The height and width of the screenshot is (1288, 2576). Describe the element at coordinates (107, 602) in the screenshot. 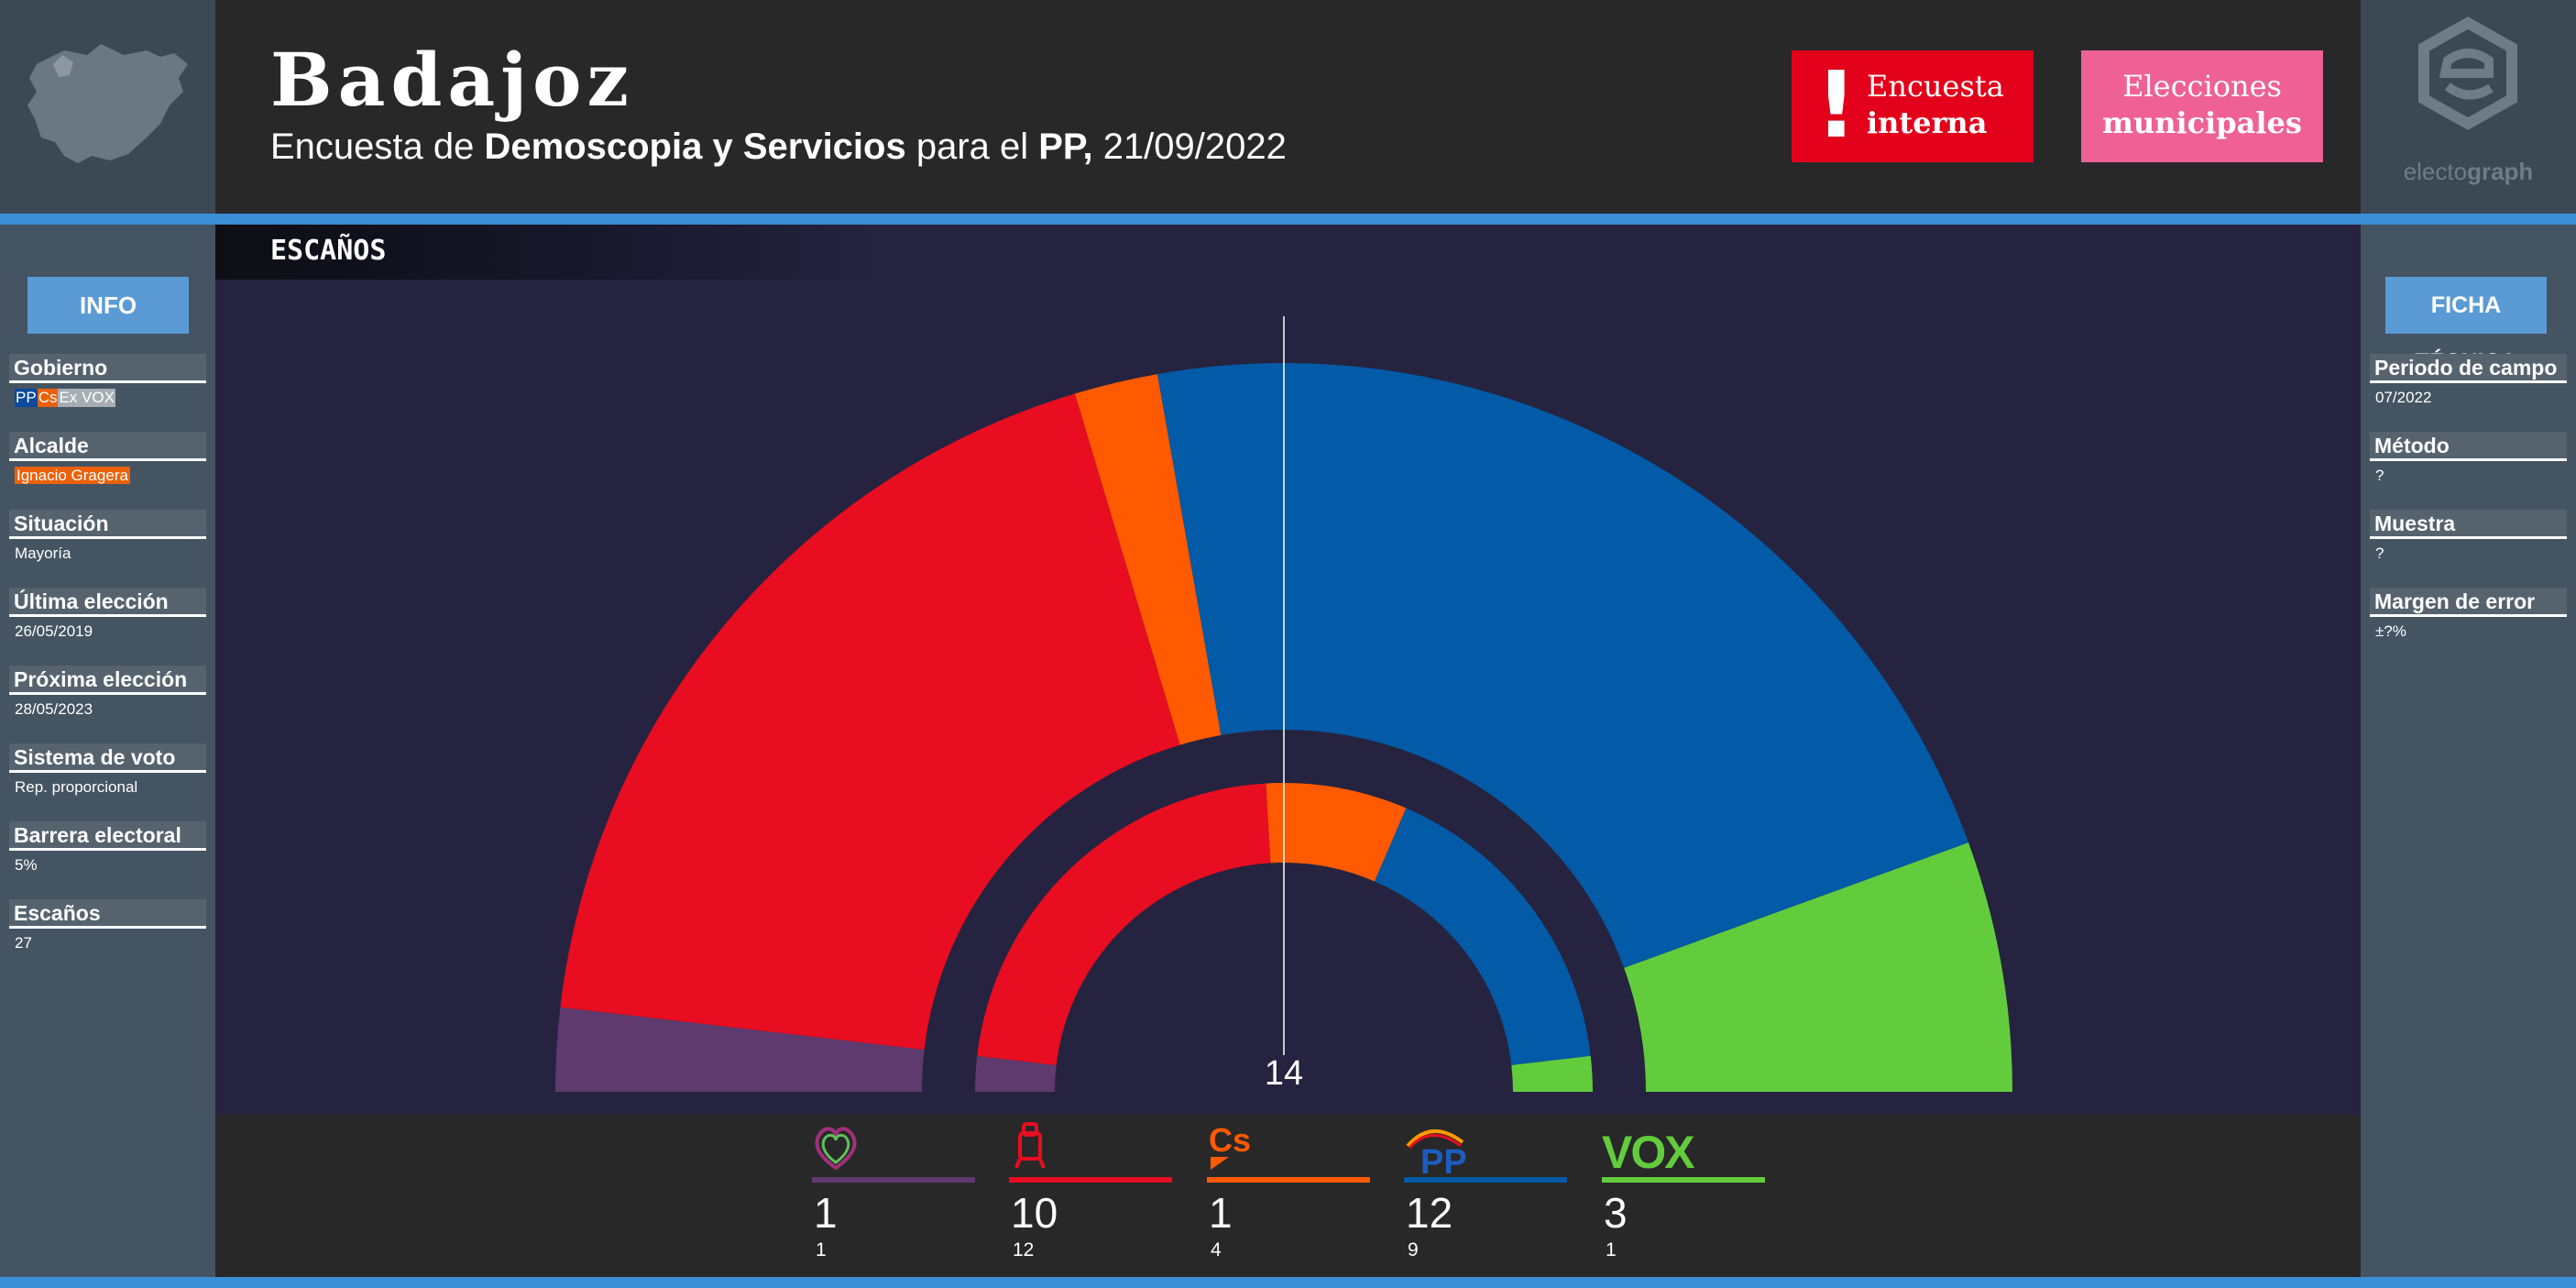

I see `info-label: Última elección` at that location.